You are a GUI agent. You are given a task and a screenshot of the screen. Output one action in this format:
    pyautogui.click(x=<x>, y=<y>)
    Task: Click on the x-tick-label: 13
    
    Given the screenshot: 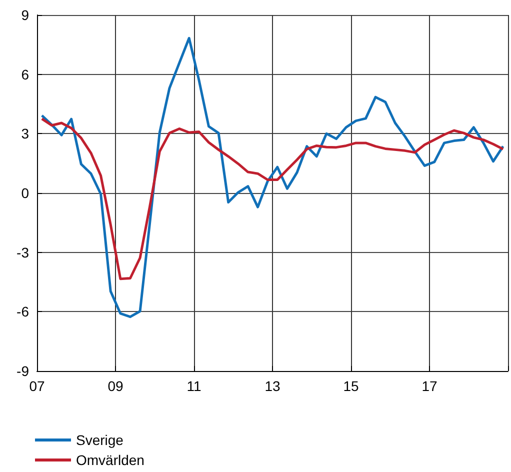 What is the action you would take?
    pyautogui.click(x=272, y=386)
    